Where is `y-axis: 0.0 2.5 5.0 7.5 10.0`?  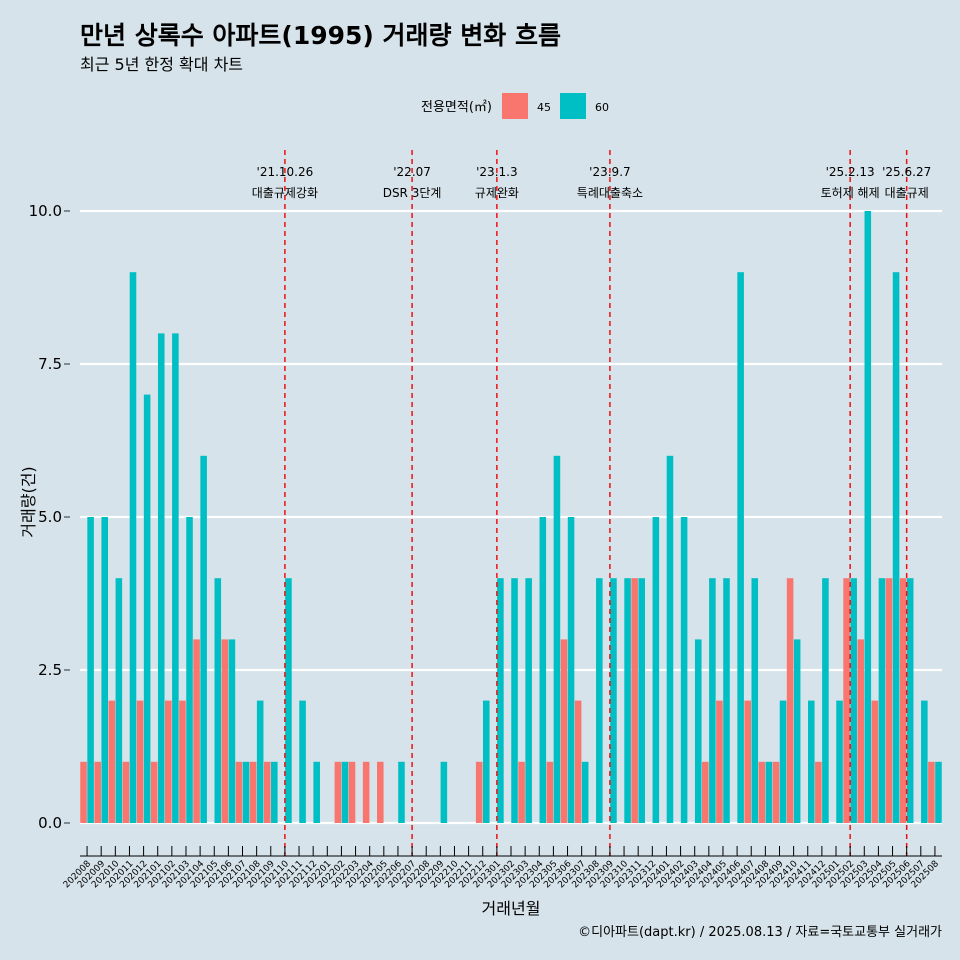
y-axis: 0.0 2.5 5.0 7.5 10.0 is located at coordinates (49, 517).